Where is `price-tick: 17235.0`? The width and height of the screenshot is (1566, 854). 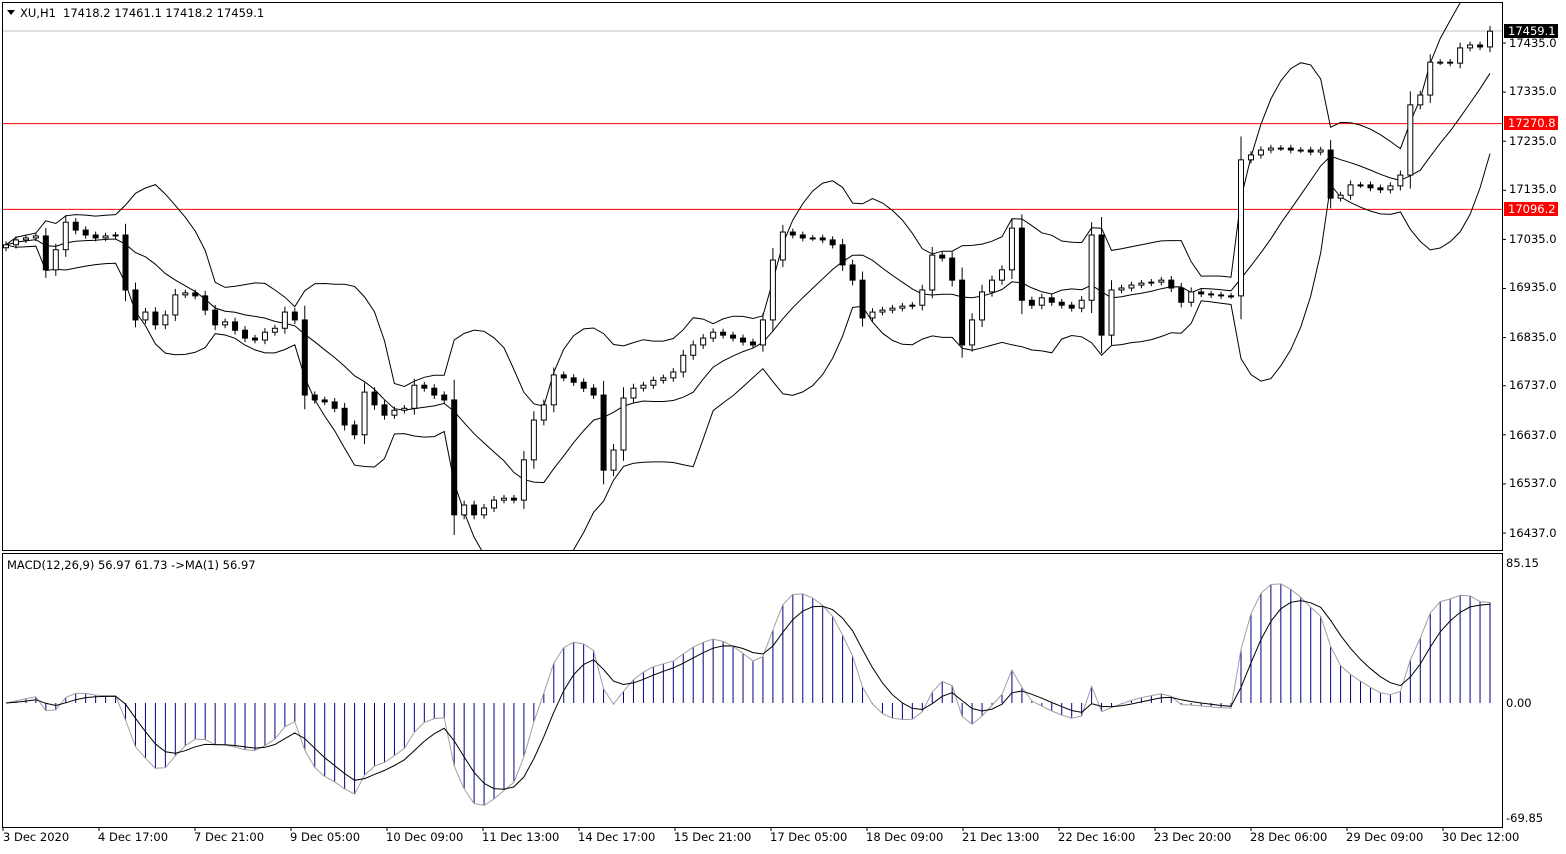 price-tick: 17235.0 is located at coordinates (1533, 141).